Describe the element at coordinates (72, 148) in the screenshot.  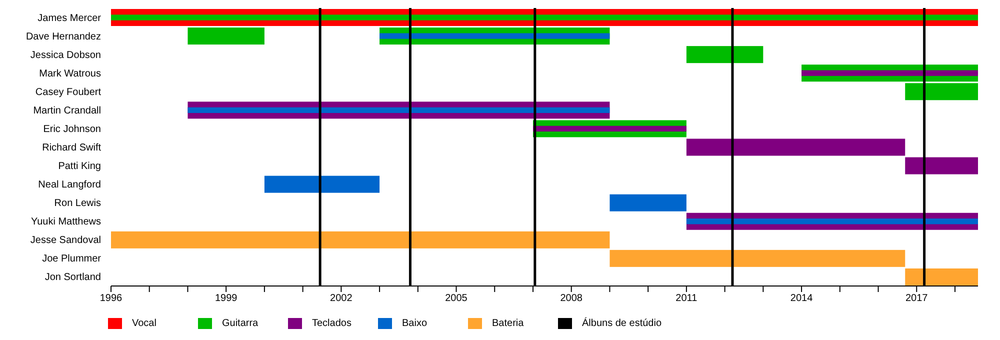
I see `y-tick-label: Richard Swift` at that location.